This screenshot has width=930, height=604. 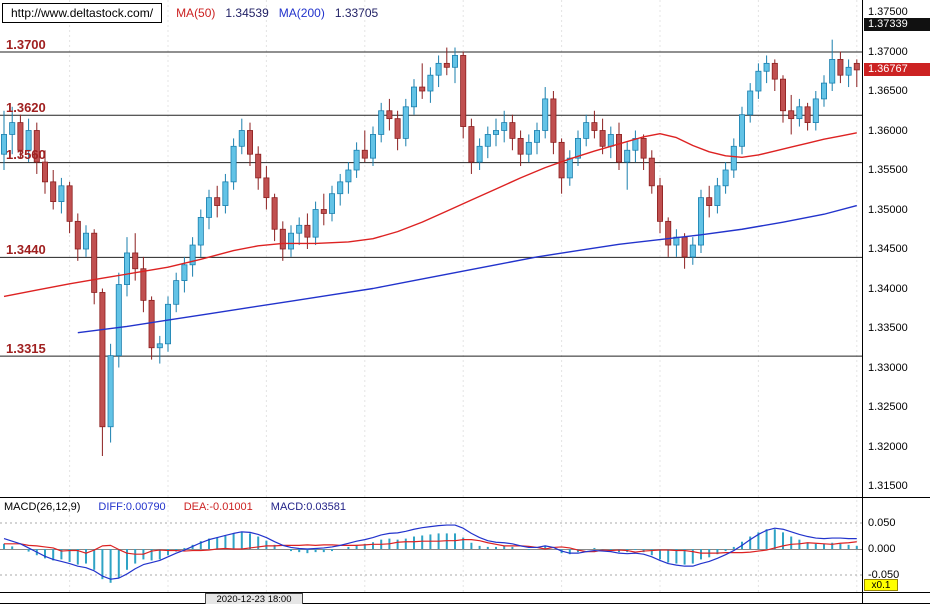 I want to click on macd-diff-line, so click(x=430, y=552).